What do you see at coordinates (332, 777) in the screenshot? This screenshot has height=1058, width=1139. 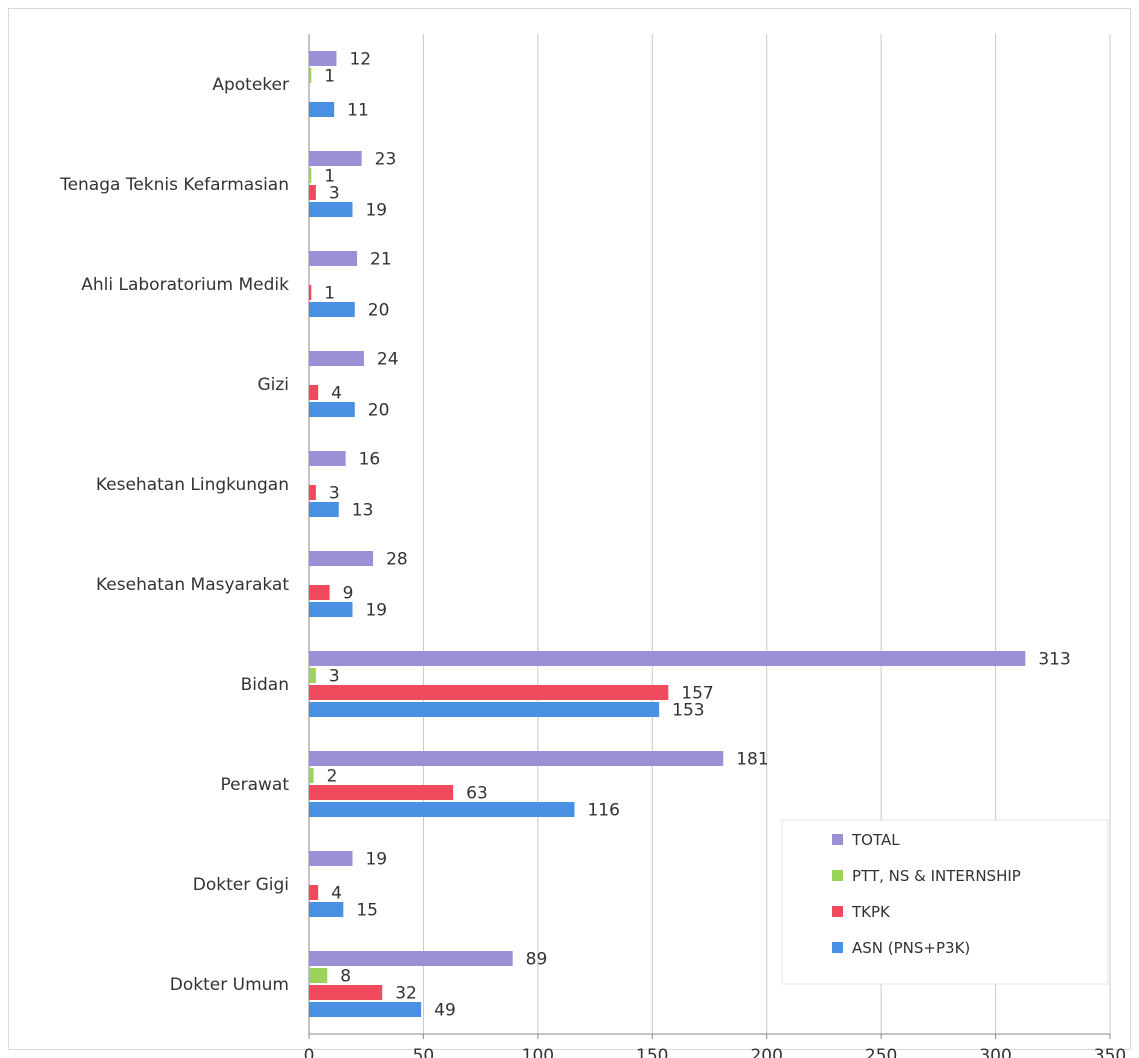 I see `data-label-ptt-ns-internship-perawat: 2` at bounding box center [332, 777].